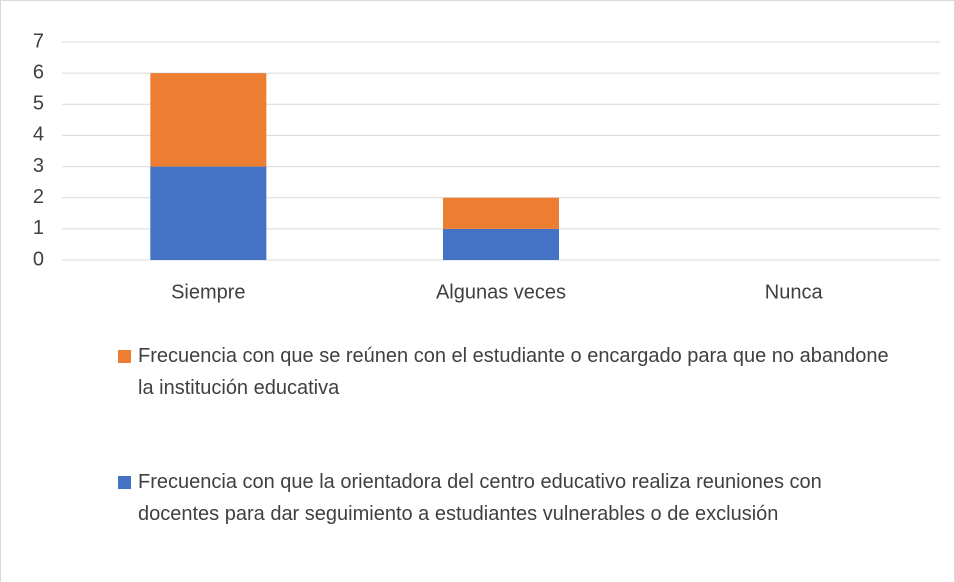  What do you see at coordinates (38, 166) in the screenshot?
I see `y-tick-label: 3` at bounding box center [38, 166].